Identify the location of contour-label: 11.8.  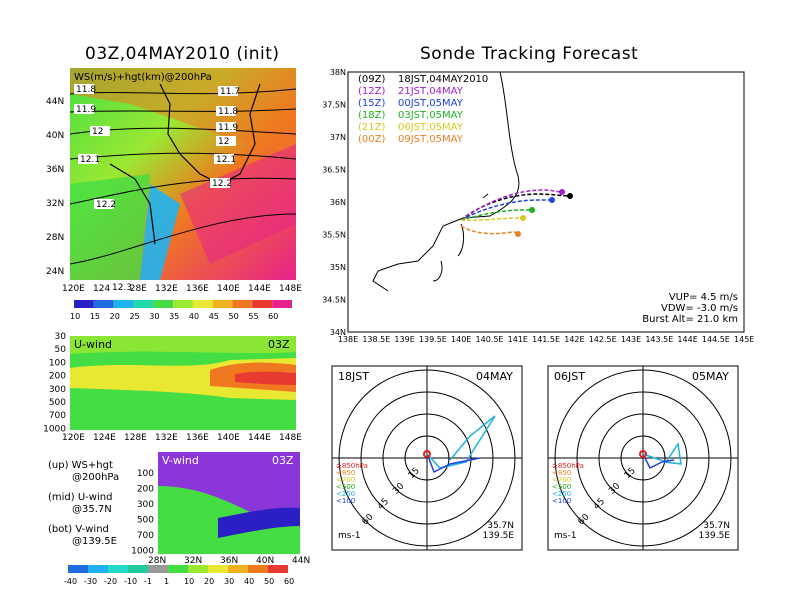
(228, 112).